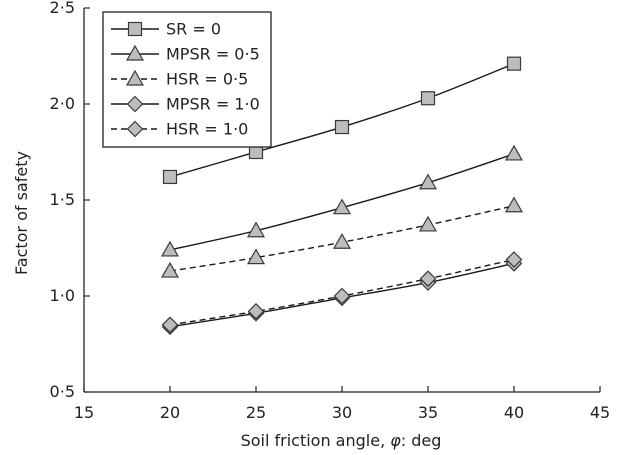  What do you see at coordinates (62, 391) in the screenshot?
I see `y-tick-label: 0·5` at bounding box center [62, 391].